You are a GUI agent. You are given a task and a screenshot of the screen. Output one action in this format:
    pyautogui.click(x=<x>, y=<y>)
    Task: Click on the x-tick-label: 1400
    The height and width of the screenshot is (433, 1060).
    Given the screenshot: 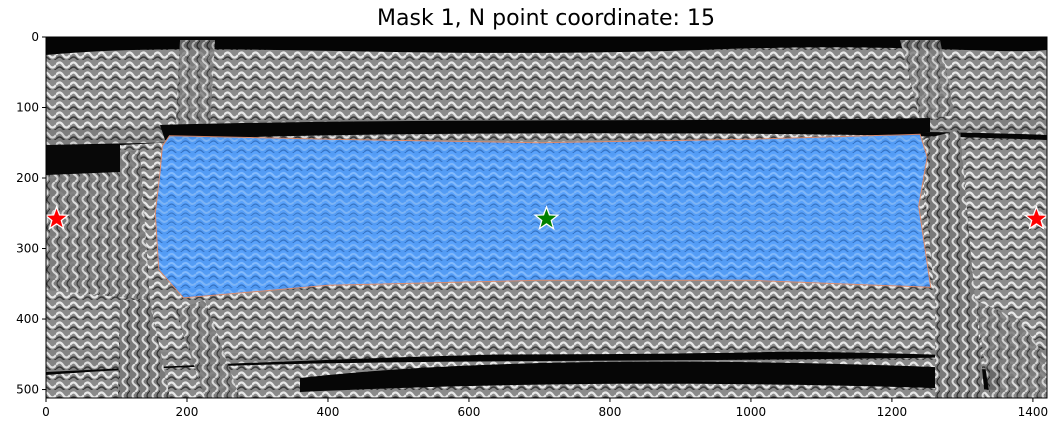 What is the action you would take?
    pyautogui.click(x=1033, y=412)
    